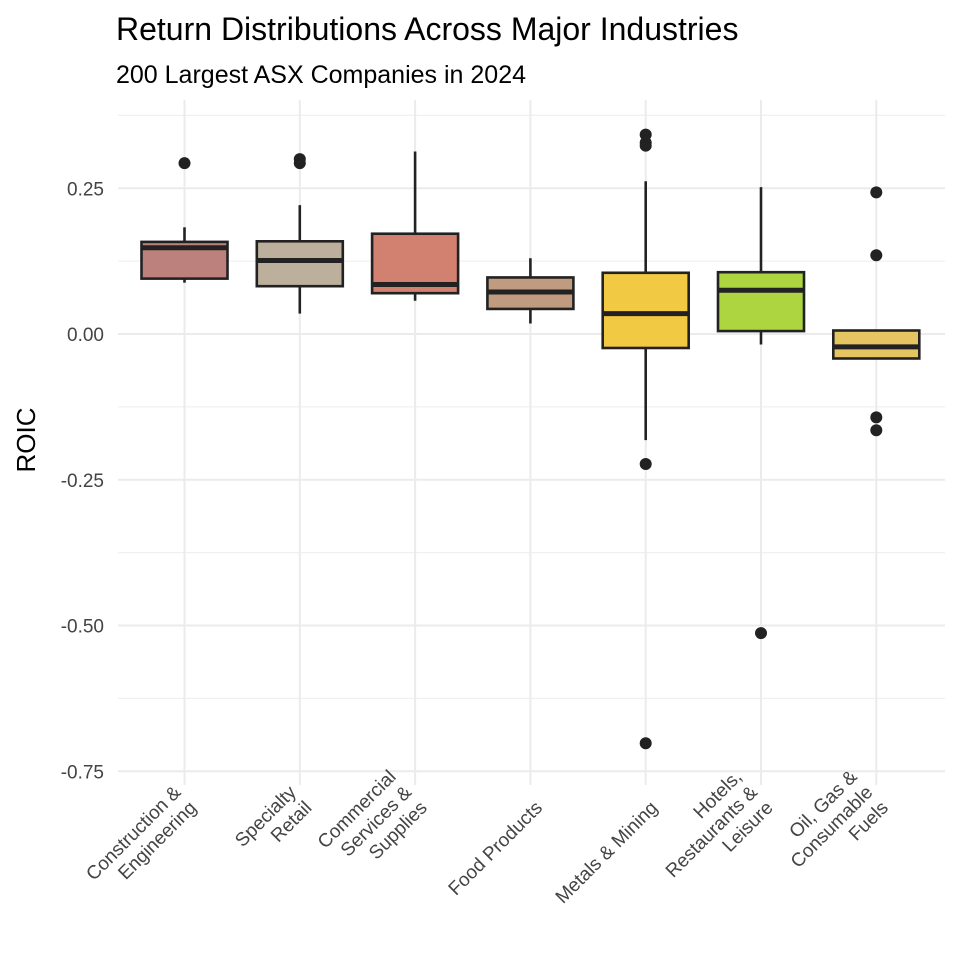 The image size is (960, 960). What do you see at coordinates (832, 827) in the screenshot?
I see `x-tick-label: Oil, Gas &ConsumableFuels` at bounding box center [832, 827].